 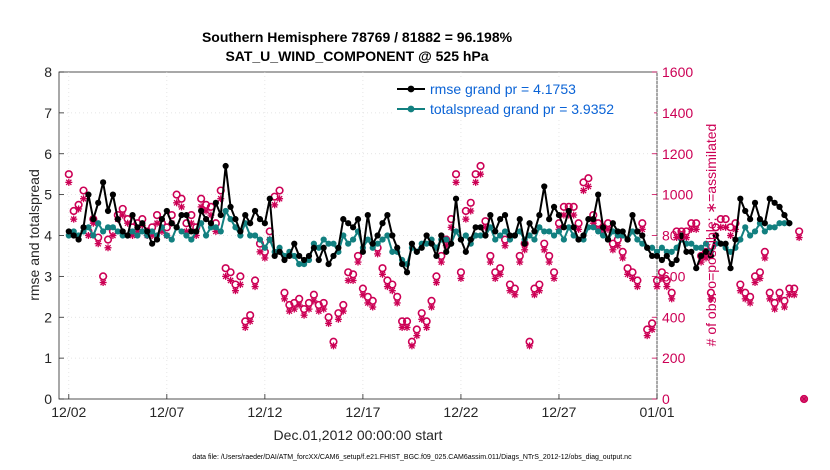 What do you see at coordinates (48, 399) in the screenshot?
I see `y-left-tick-label: 0` at bounding box center [48, 399].